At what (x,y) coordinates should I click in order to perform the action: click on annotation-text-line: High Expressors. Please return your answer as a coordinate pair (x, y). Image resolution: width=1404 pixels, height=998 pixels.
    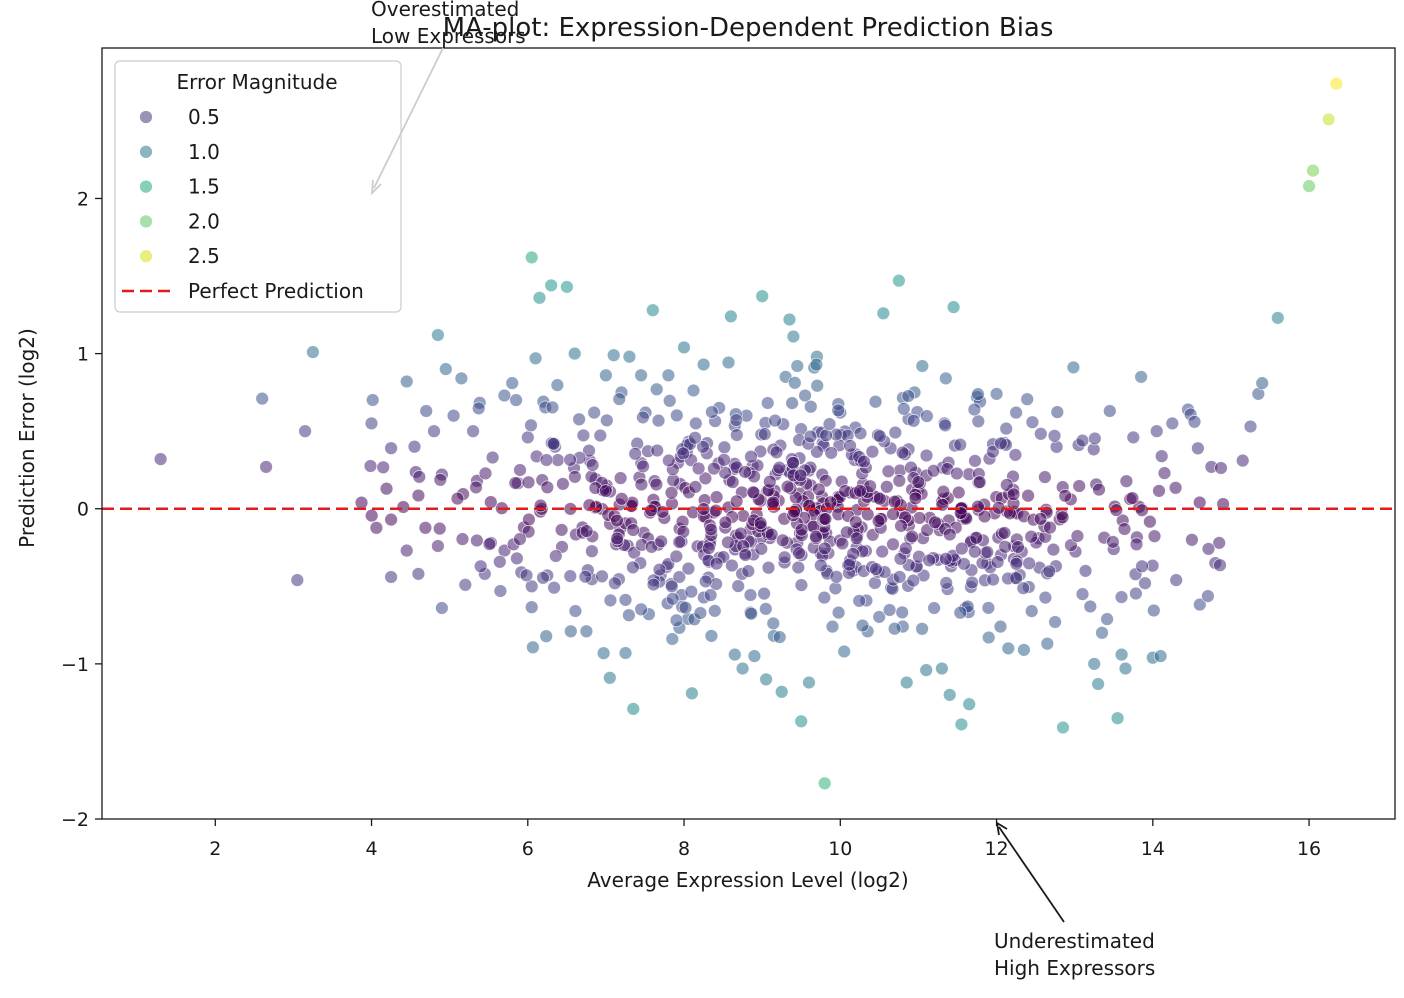
    Looking at the image, I should click on (1074, 968).